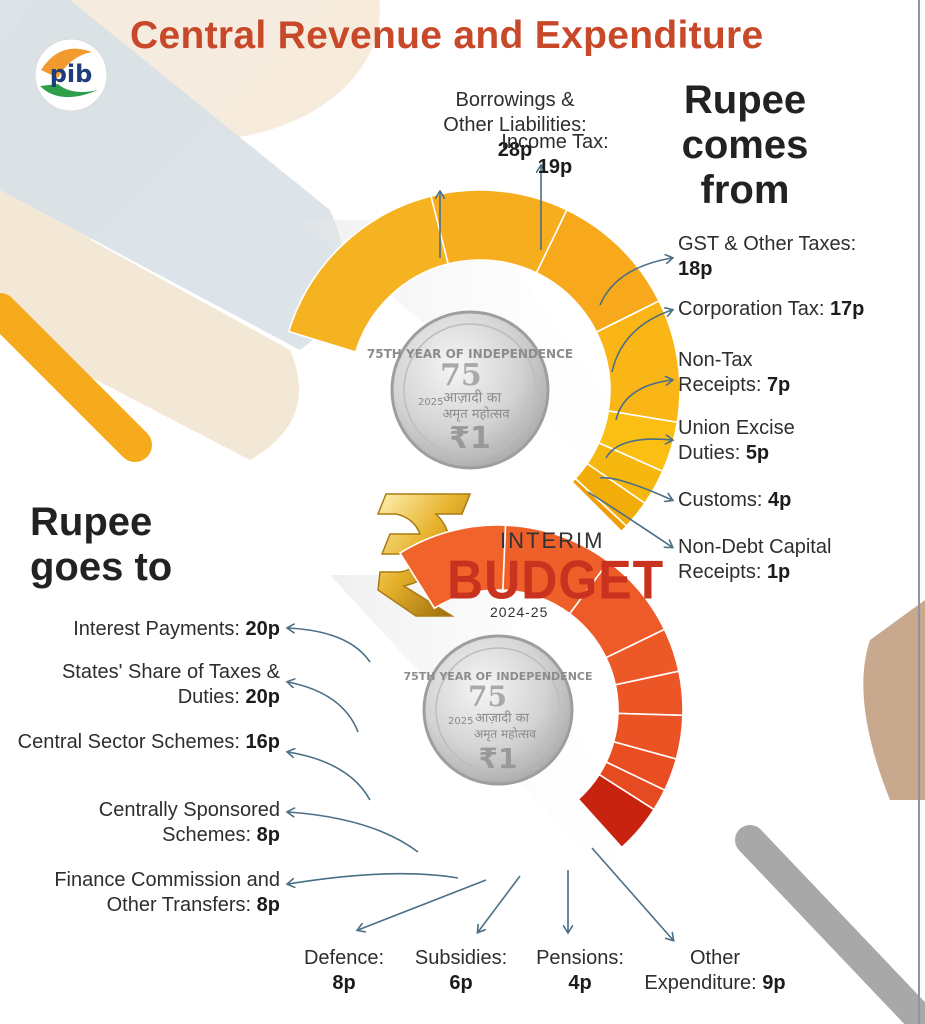 The width and height of the screenshot is (925, 1024). What do you see at coordinates (498, 676) in the screenshot?
I see `coin-bottom-legend: 75TH YEAR OF INDEPENDENCE` at bounding box center [498, 676].